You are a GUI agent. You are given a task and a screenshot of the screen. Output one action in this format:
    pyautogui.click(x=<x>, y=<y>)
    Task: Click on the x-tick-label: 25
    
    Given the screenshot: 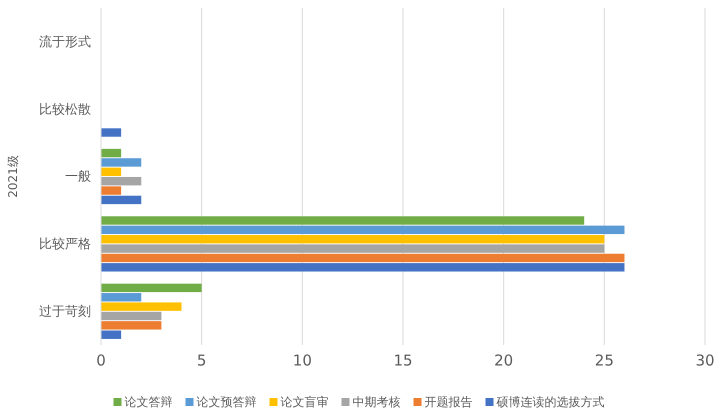 What is the action you would take?
    pyautogui.click(x=604, y=361)
    